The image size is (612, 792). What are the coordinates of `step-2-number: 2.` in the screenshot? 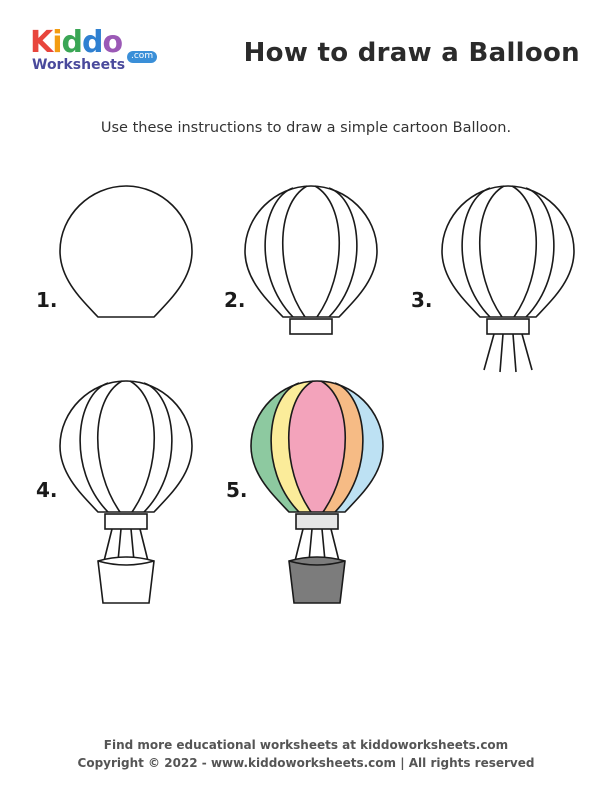 It's located at (235, 300).